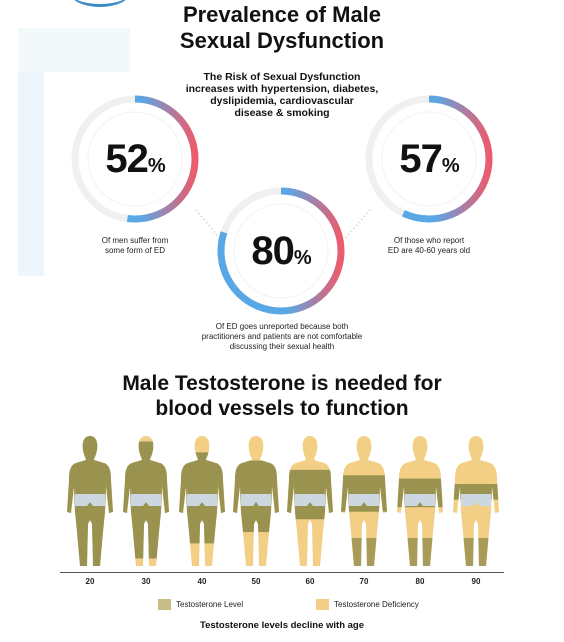  What do you see at coordinates (272, 251) in the screenshot?
I see `stat-number: 80` at bounding box center [272, 251].